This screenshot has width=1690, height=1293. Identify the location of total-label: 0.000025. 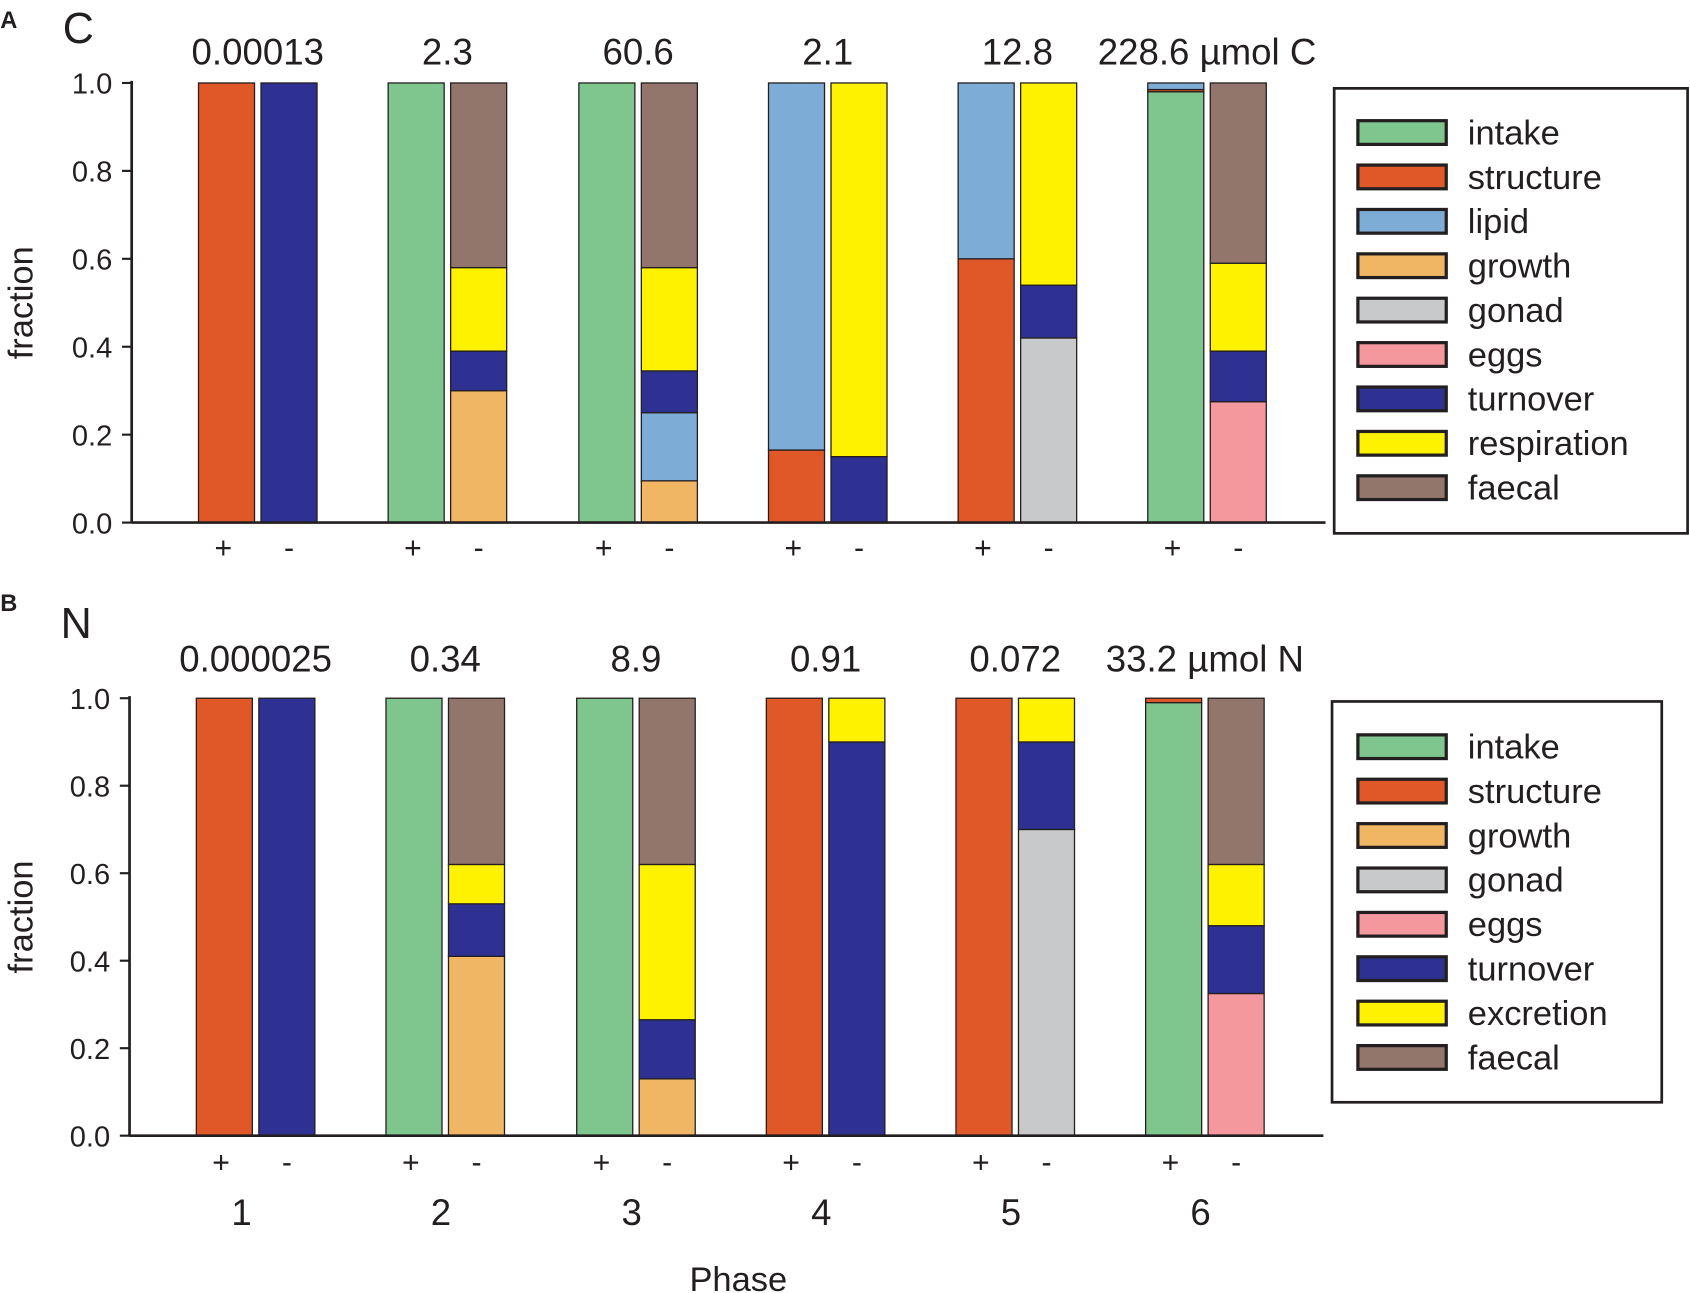
(255, 658).